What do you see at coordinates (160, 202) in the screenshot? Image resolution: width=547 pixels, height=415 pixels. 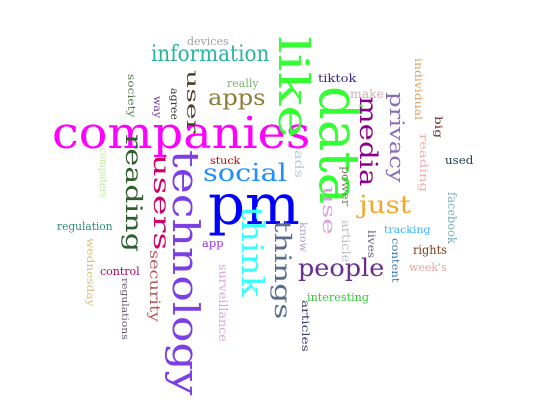 I see `cloud-word-users: users` at bounding box center [160, 202].